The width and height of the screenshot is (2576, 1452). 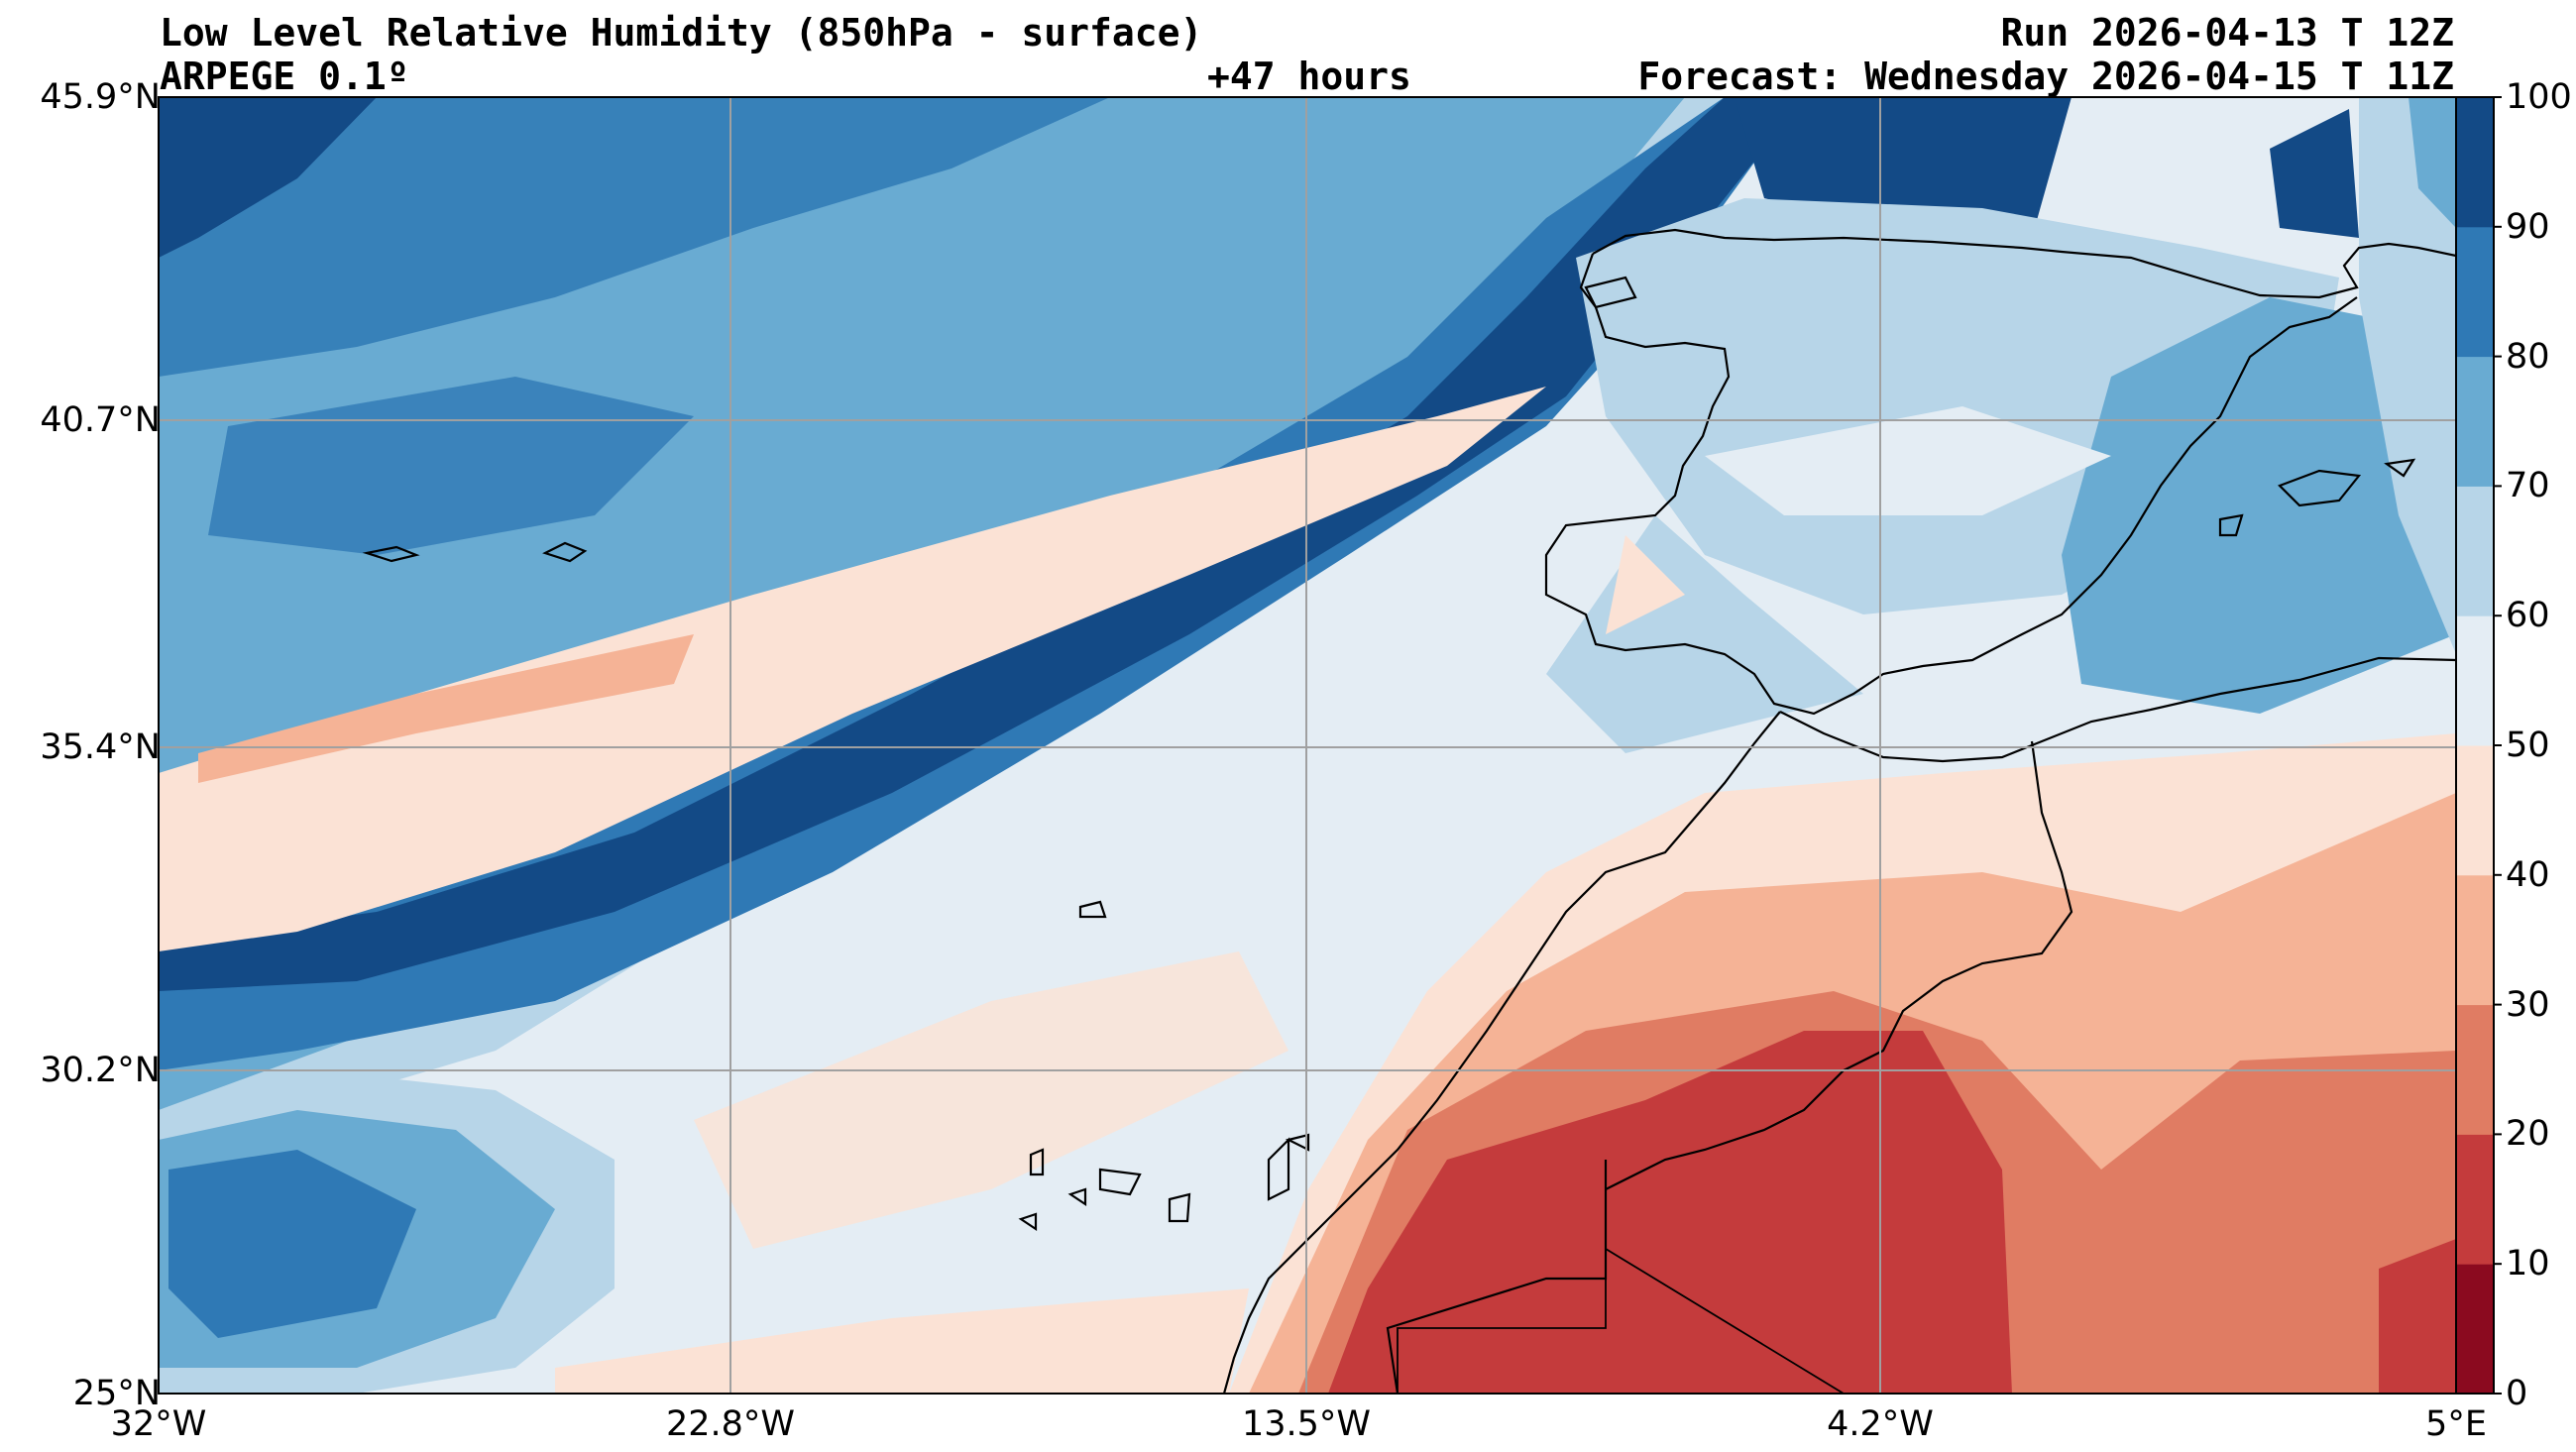 What do you see at coordinates (2528, 616) in the screenshot?
I see `colorbar-tick-label: 60` at bounding box center [2528, 616].